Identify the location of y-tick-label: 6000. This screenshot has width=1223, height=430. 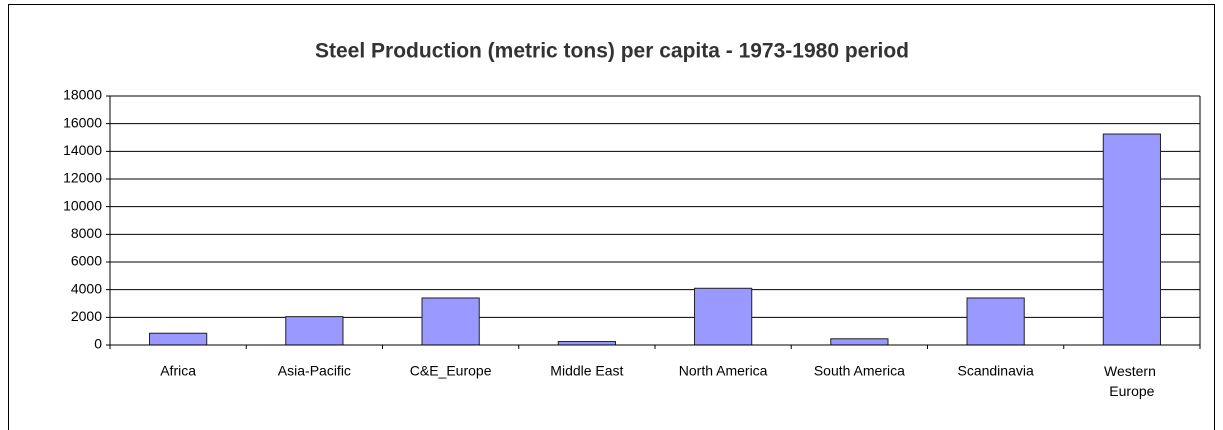
(86, 261).